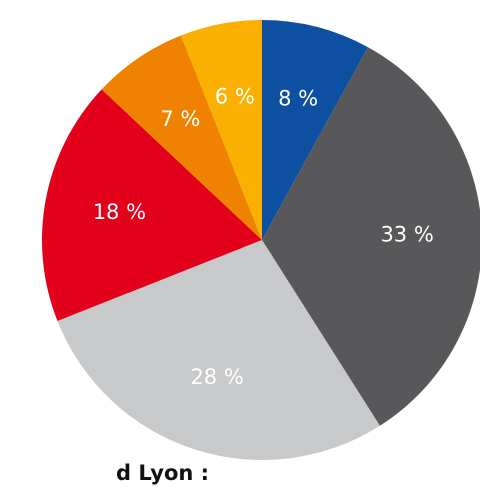 This screenshot has width=480, height=487. I want to click on slice-label: 8 %, so click(298, 98).